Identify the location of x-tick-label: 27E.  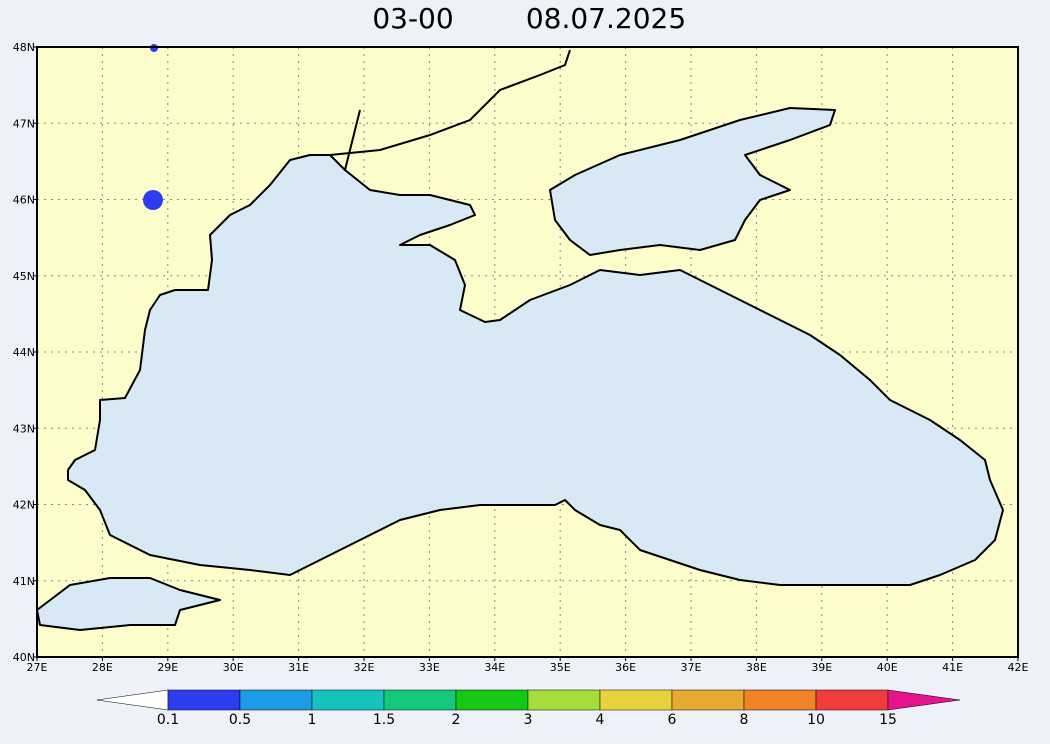
(37, 667).